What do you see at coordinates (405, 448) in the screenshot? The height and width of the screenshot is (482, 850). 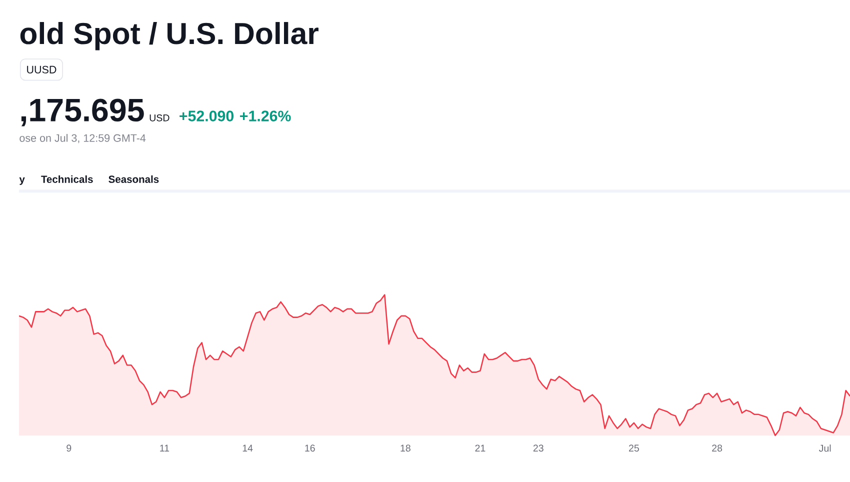 I see `x-tick-label: 18` at bounding box center [405, 448].